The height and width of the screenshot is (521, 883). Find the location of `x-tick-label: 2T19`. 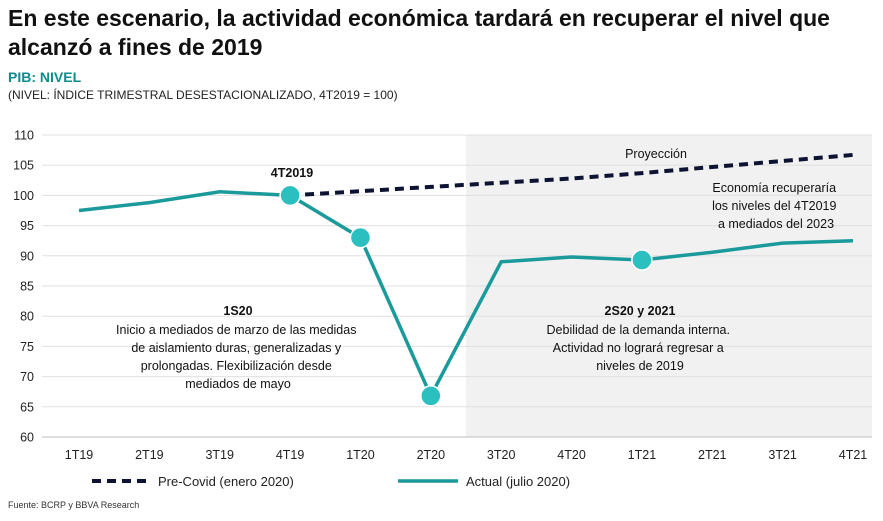

x-tick-label: 2T19 is located at coordinates (149, 455).